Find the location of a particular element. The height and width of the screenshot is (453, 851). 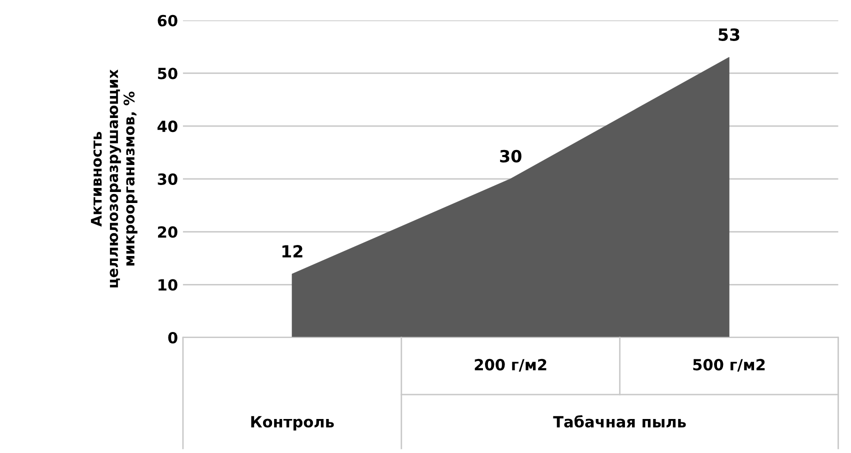

y-tick-label: 30 is located at coordinates (168, 179).